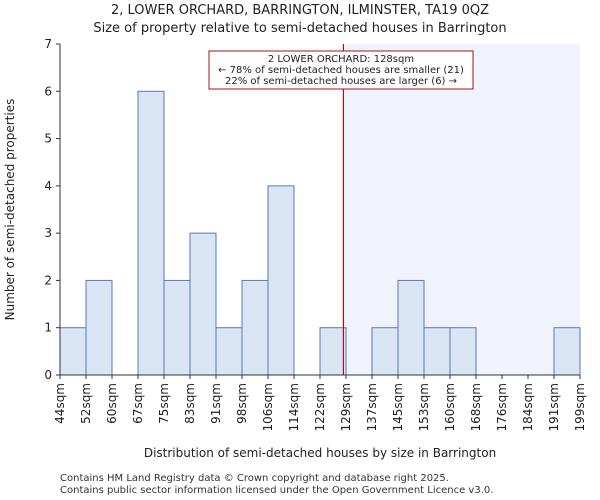 This screenshot has height=500, width=600. Describe the element at coordinates (341, 59) in the screenshot. I see `annotation-line: 2 LOWER ORCHARD: 128sqm` at that location.